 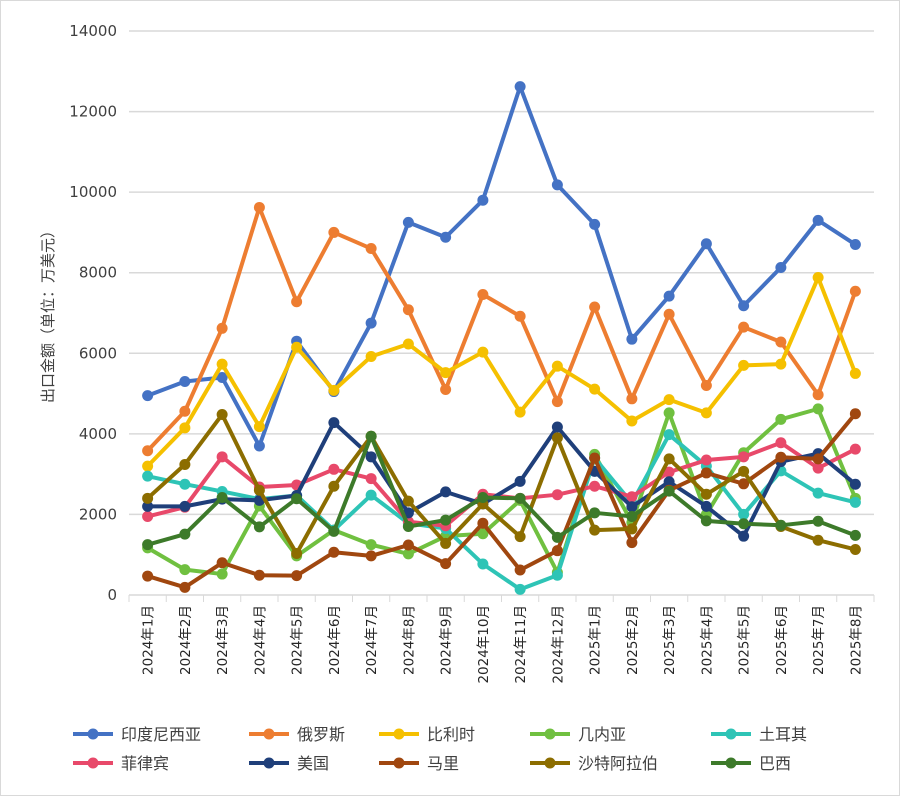 What do you see at coordinates (372, 640) in the screenshot?
I see `x-tick-label: 2024年7月` at bounding box center [372, 640].